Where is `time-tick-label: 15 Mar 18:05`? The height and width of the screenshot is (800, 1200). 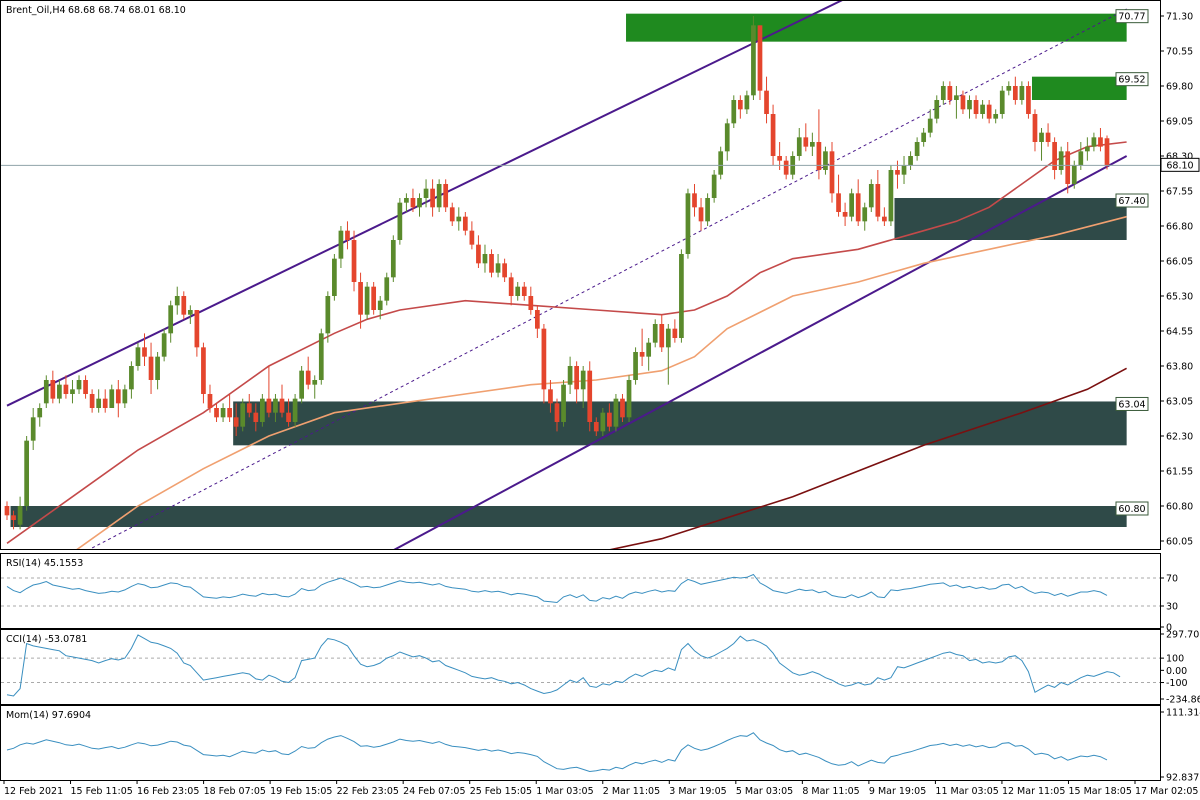 time-tick-label: 15 Mar 18:05 is located at coordinates (1099, 791).